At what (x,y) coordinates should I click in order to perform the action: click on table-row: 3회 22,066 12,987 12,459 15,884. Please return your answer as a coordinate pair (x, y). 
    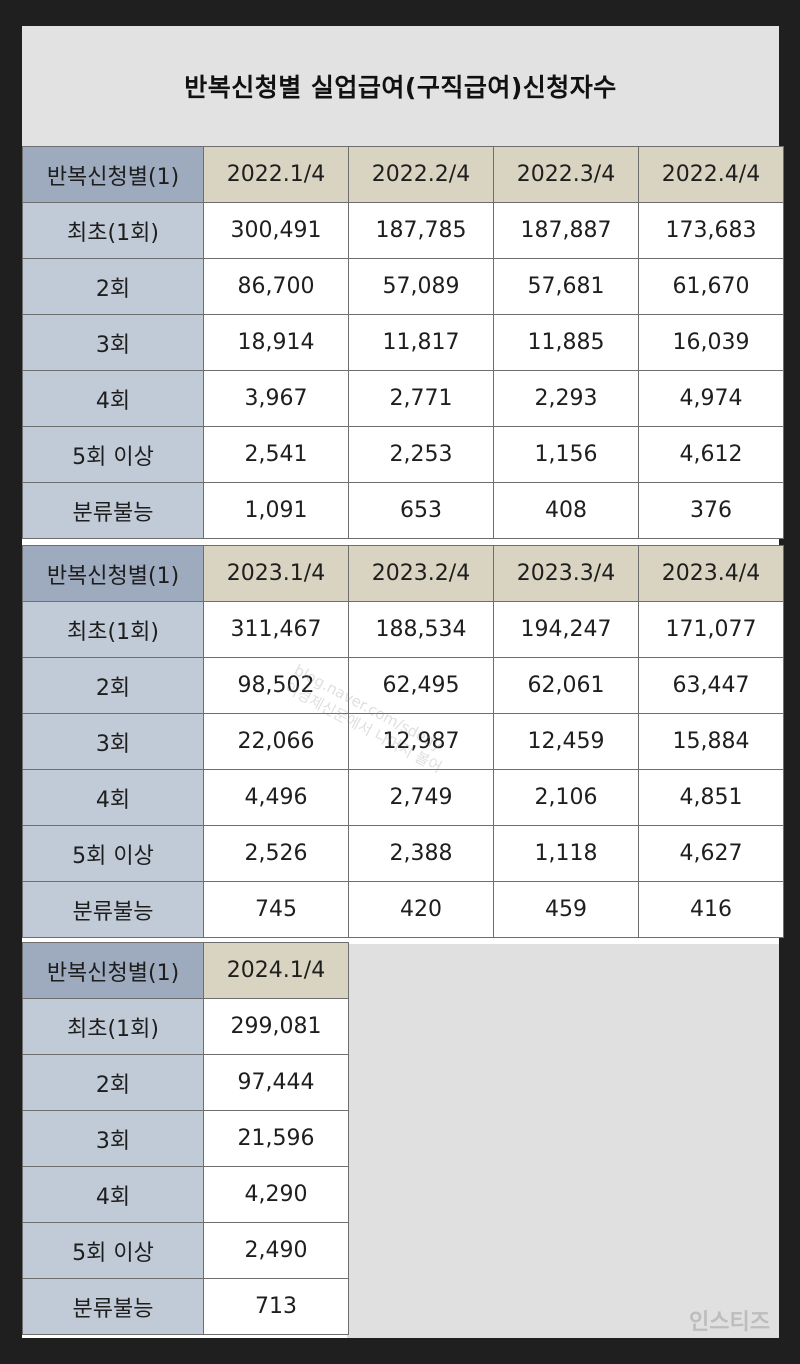
    Looking at the image, I should click on (403, 741).